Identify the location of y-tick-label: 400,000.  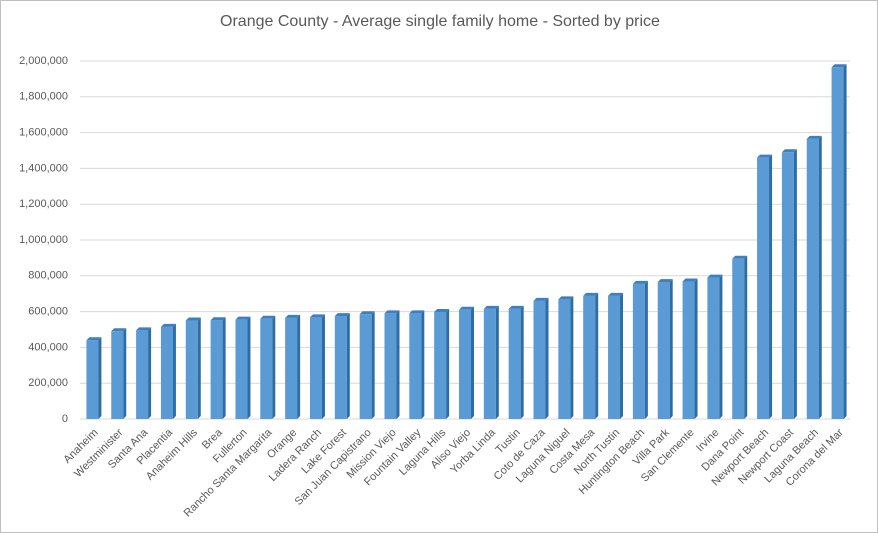
(48, 347).